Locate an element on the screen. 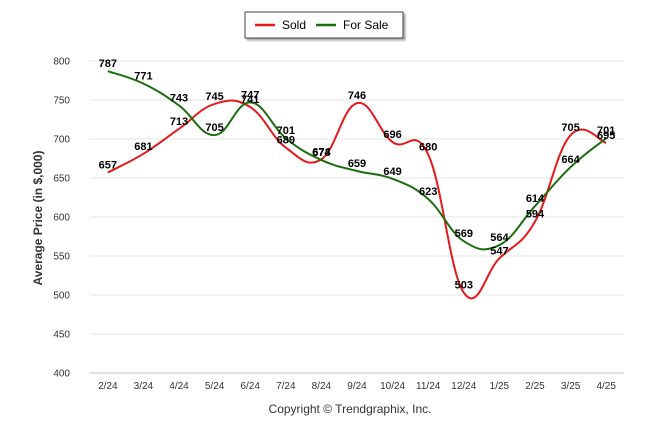 The height and width of the screenshot is (434, 646). x-tick-label: 3/24 is located at coordinates (144, 386).